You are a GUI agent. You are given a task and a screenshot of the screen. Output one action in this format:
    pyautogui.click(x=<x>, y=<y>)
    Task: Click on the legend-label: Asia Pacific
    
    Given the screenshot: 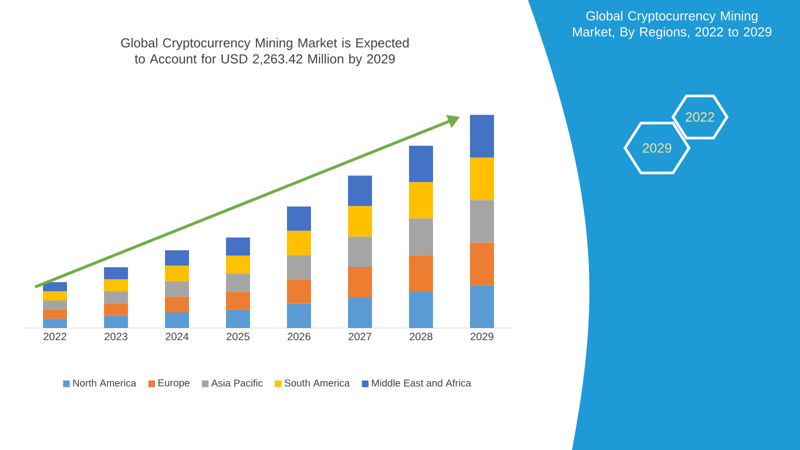 What is the action you would take?
    pyautogui.click(x=237, y=383)
    